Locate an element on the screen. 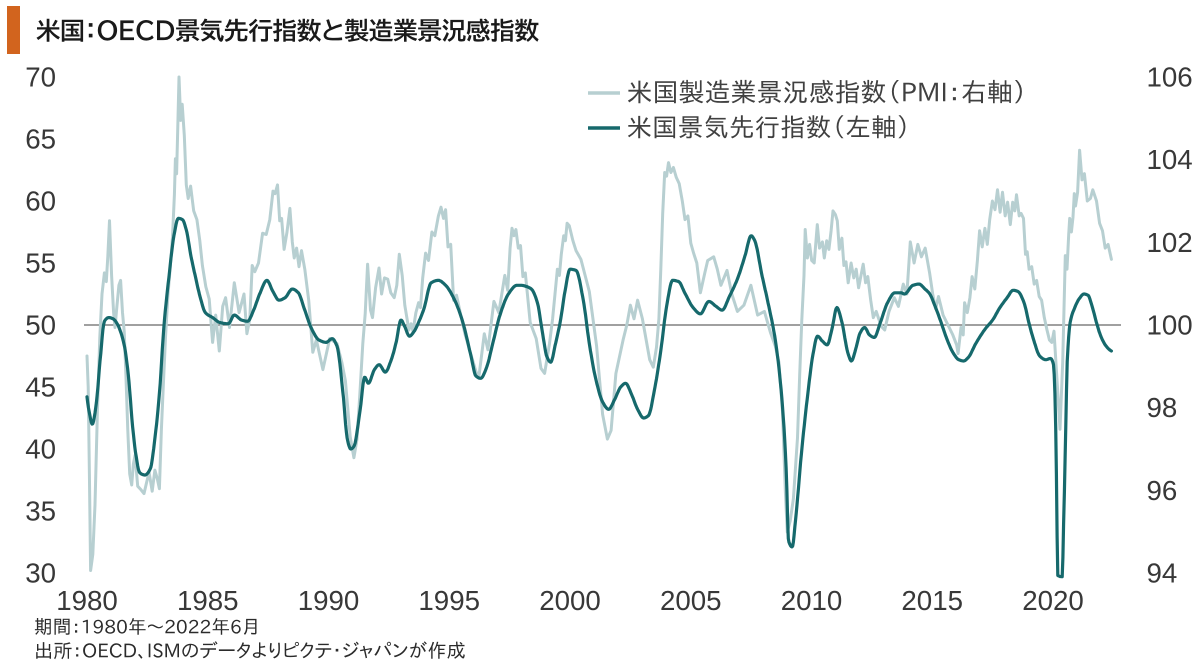 The image size is (1200, 668). svg-text: 2010 is located at coordinates (812, 600).